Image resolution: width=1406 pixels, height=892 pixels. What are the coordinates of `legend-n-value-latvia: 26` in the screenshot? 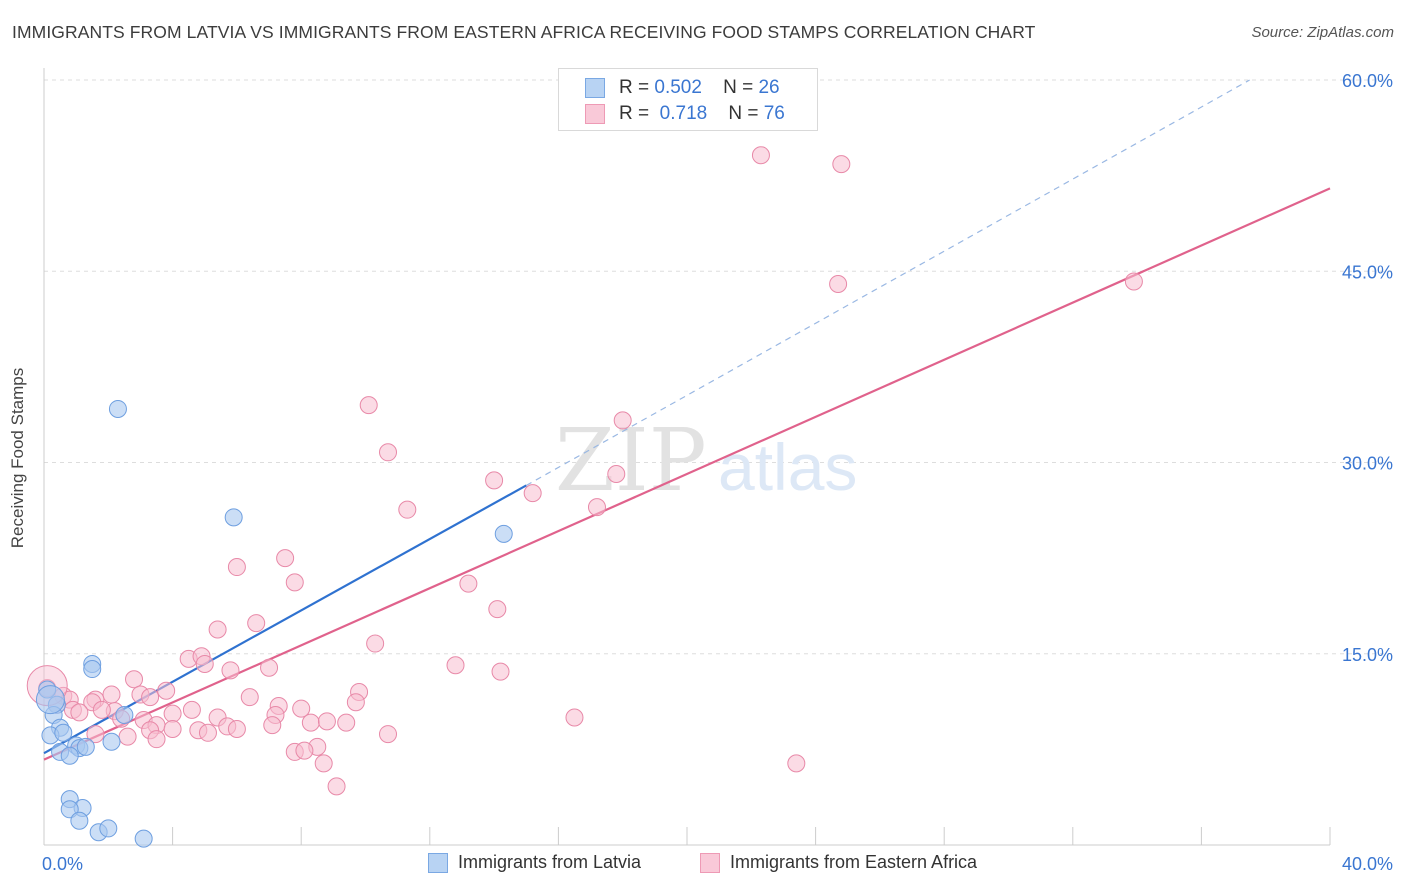 It's located at (769, 87).